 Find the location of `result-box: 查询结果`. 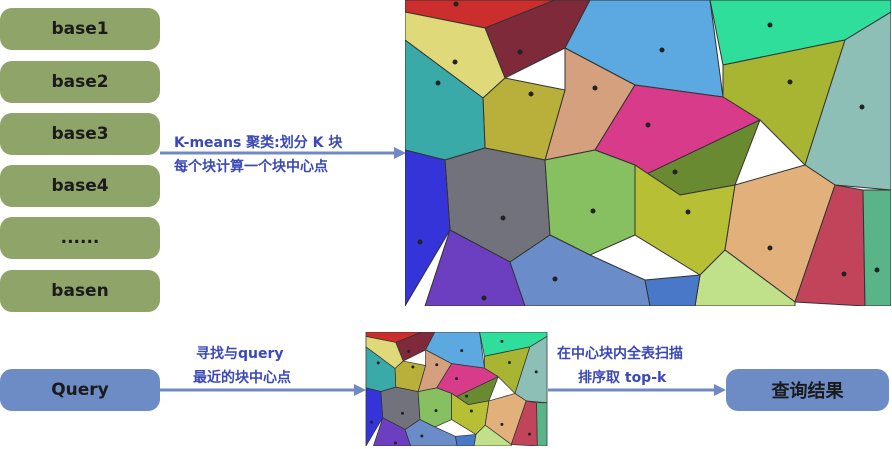

result-box: 查询结果 is located at coordinates (807, 390).